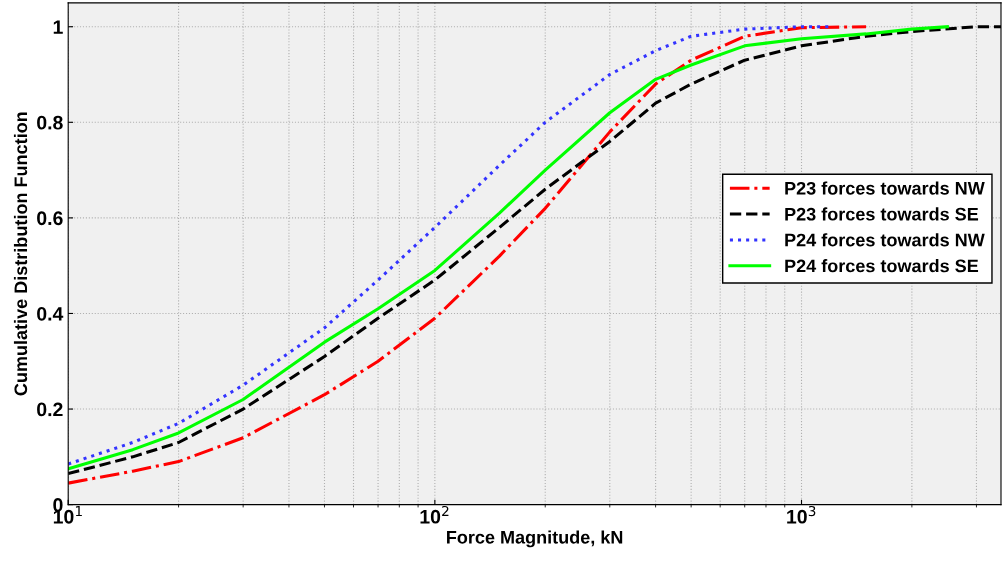  What do you see at coordinates (50, 122) in the screenshot?
I see `y-tick-label: 0.8` at bounding box center [50, 122].